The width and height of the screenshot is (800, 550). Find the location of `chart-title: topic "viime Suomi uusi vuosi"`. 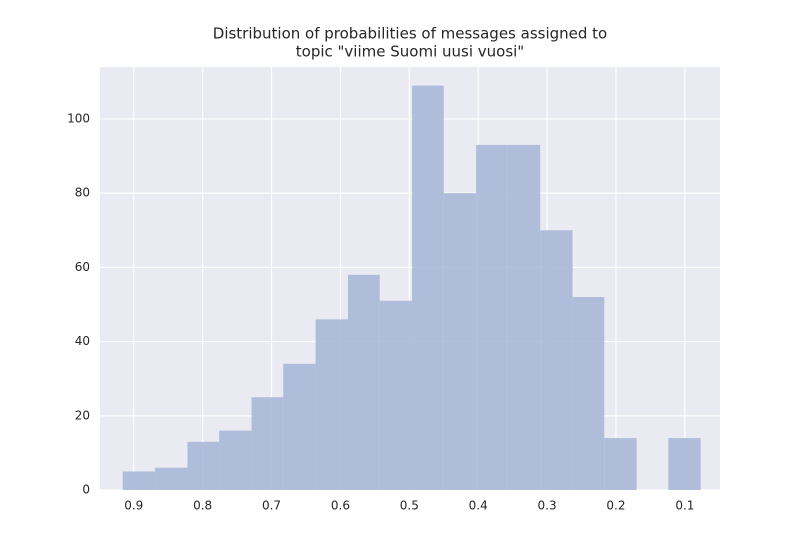

chart-title: topic "viime Suomi uusi vuosi" is located at coordinates (410, 52).